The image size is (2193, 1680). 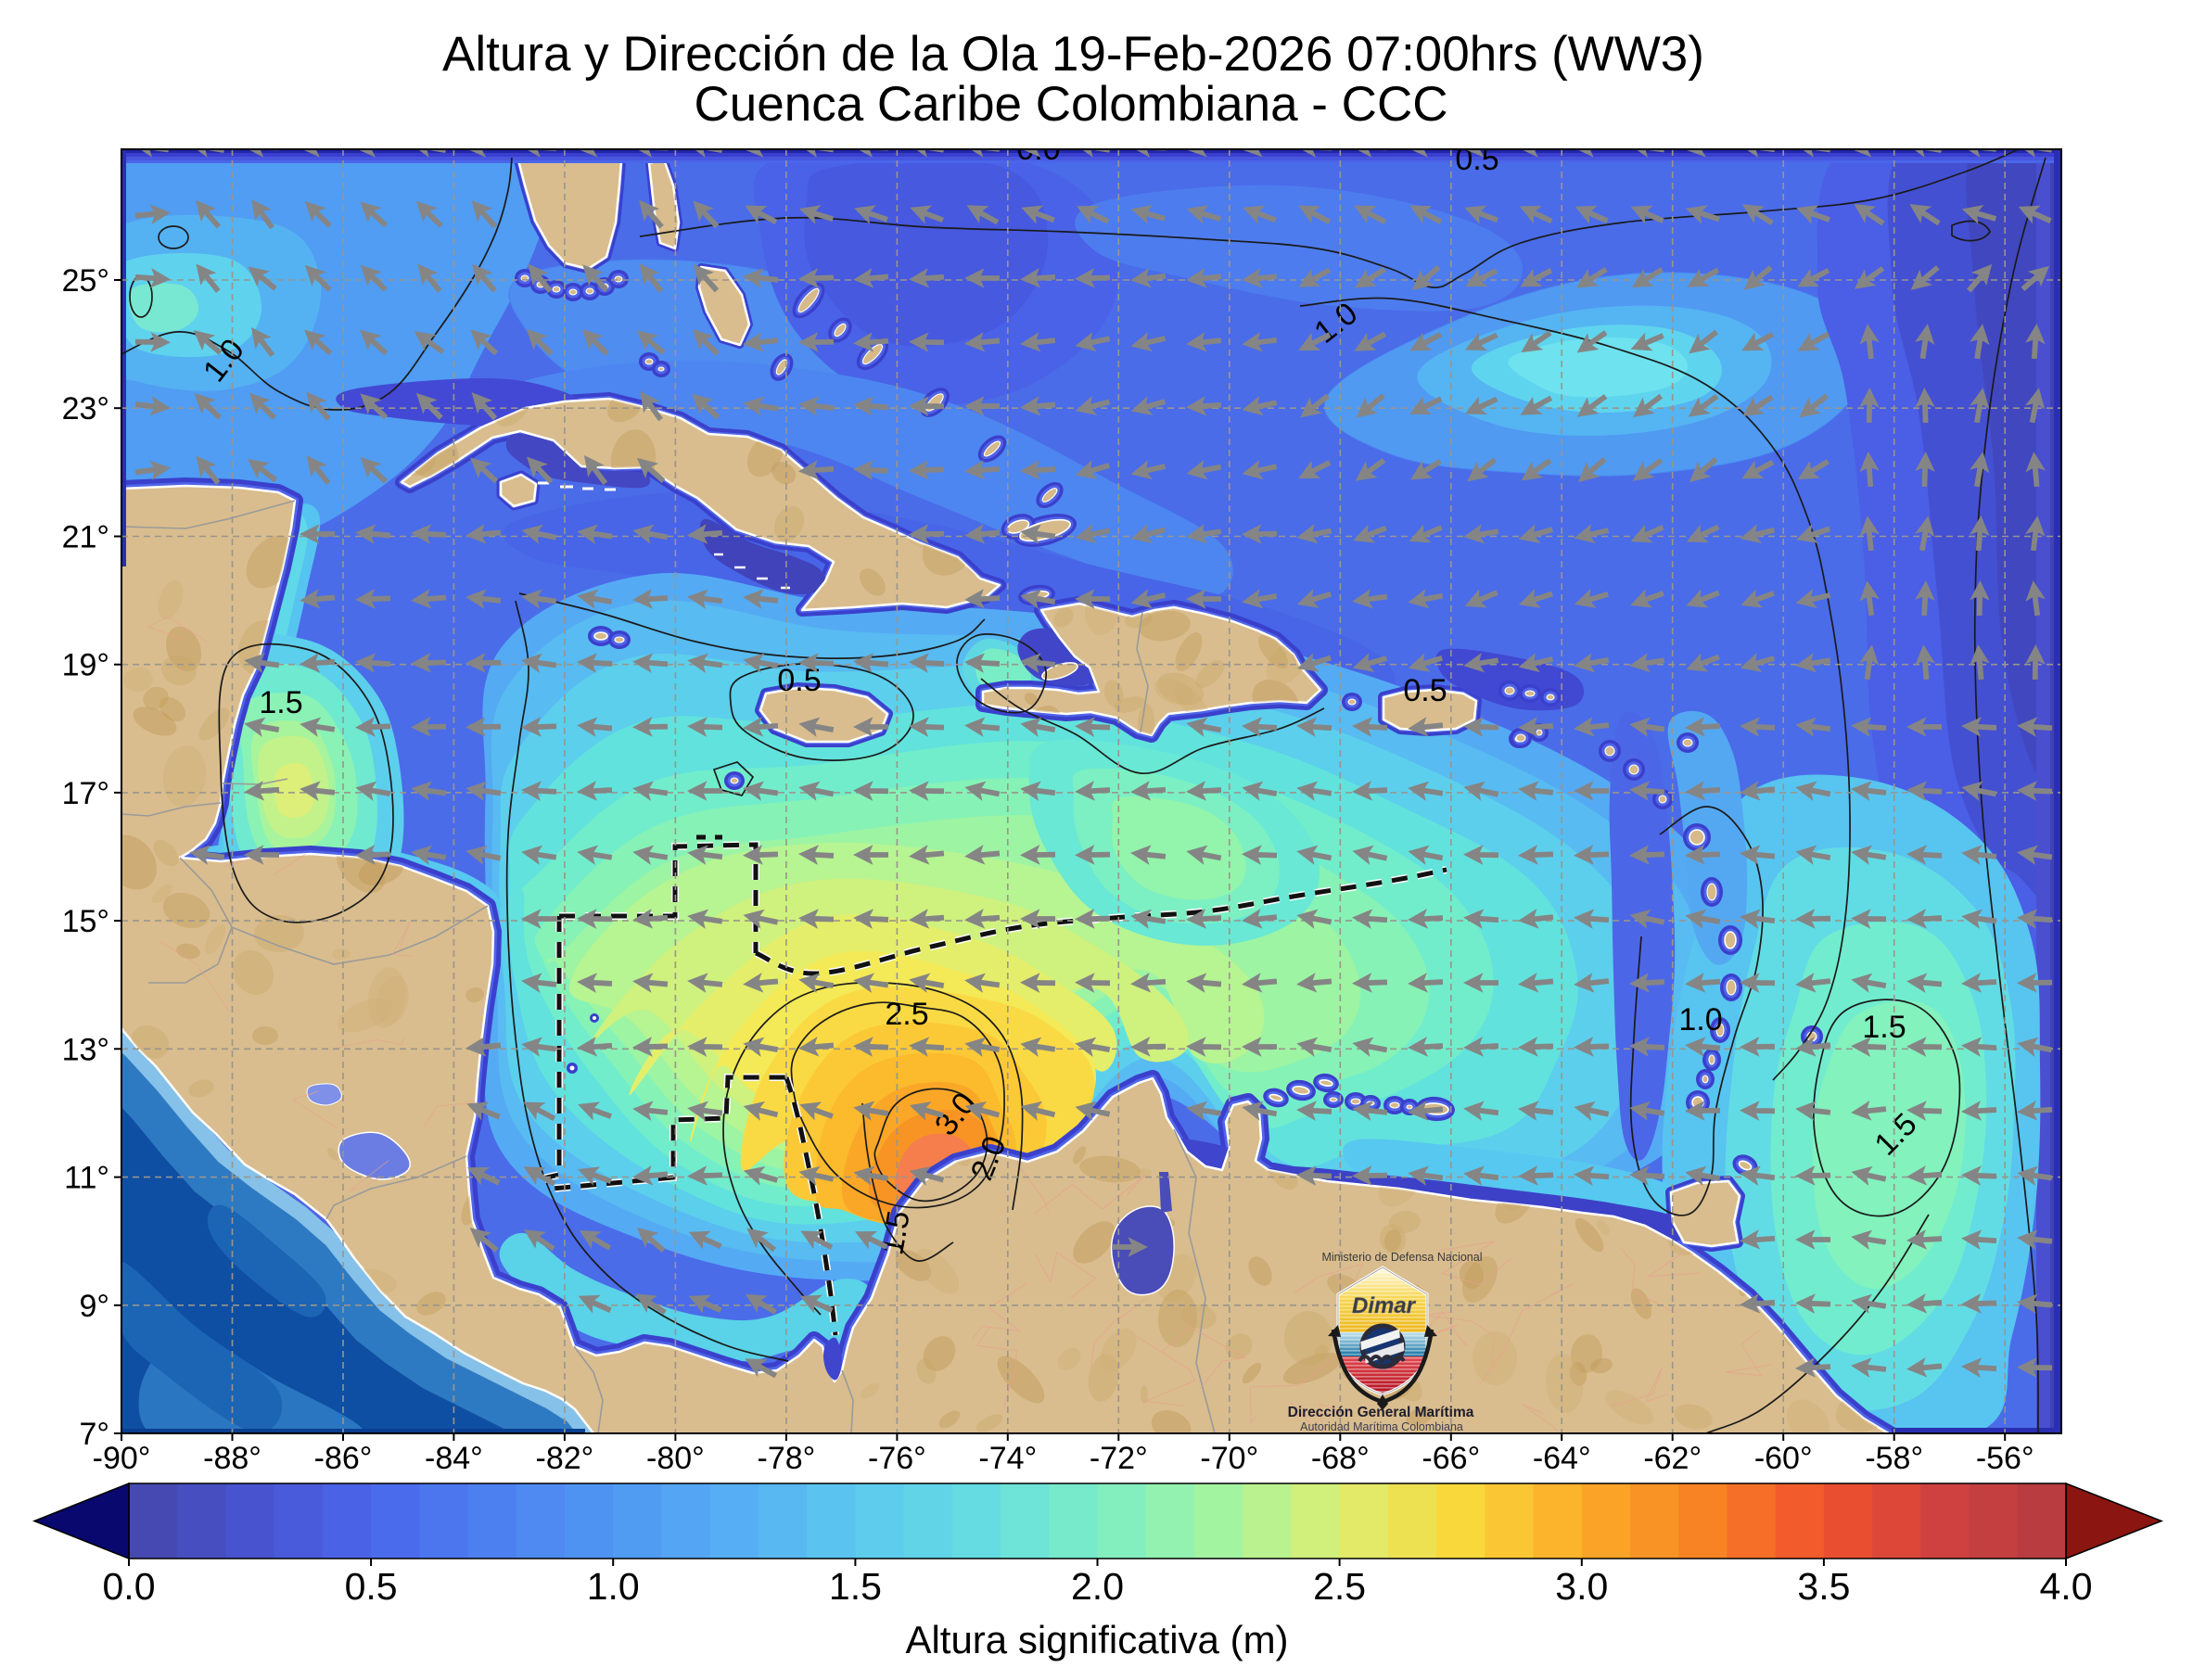 What do you see at coordinates (1401, 1257) in the screenshot?
I see `svg-text: Ministerio de Defensa Nacional` at bounding box center [1401, 1257].